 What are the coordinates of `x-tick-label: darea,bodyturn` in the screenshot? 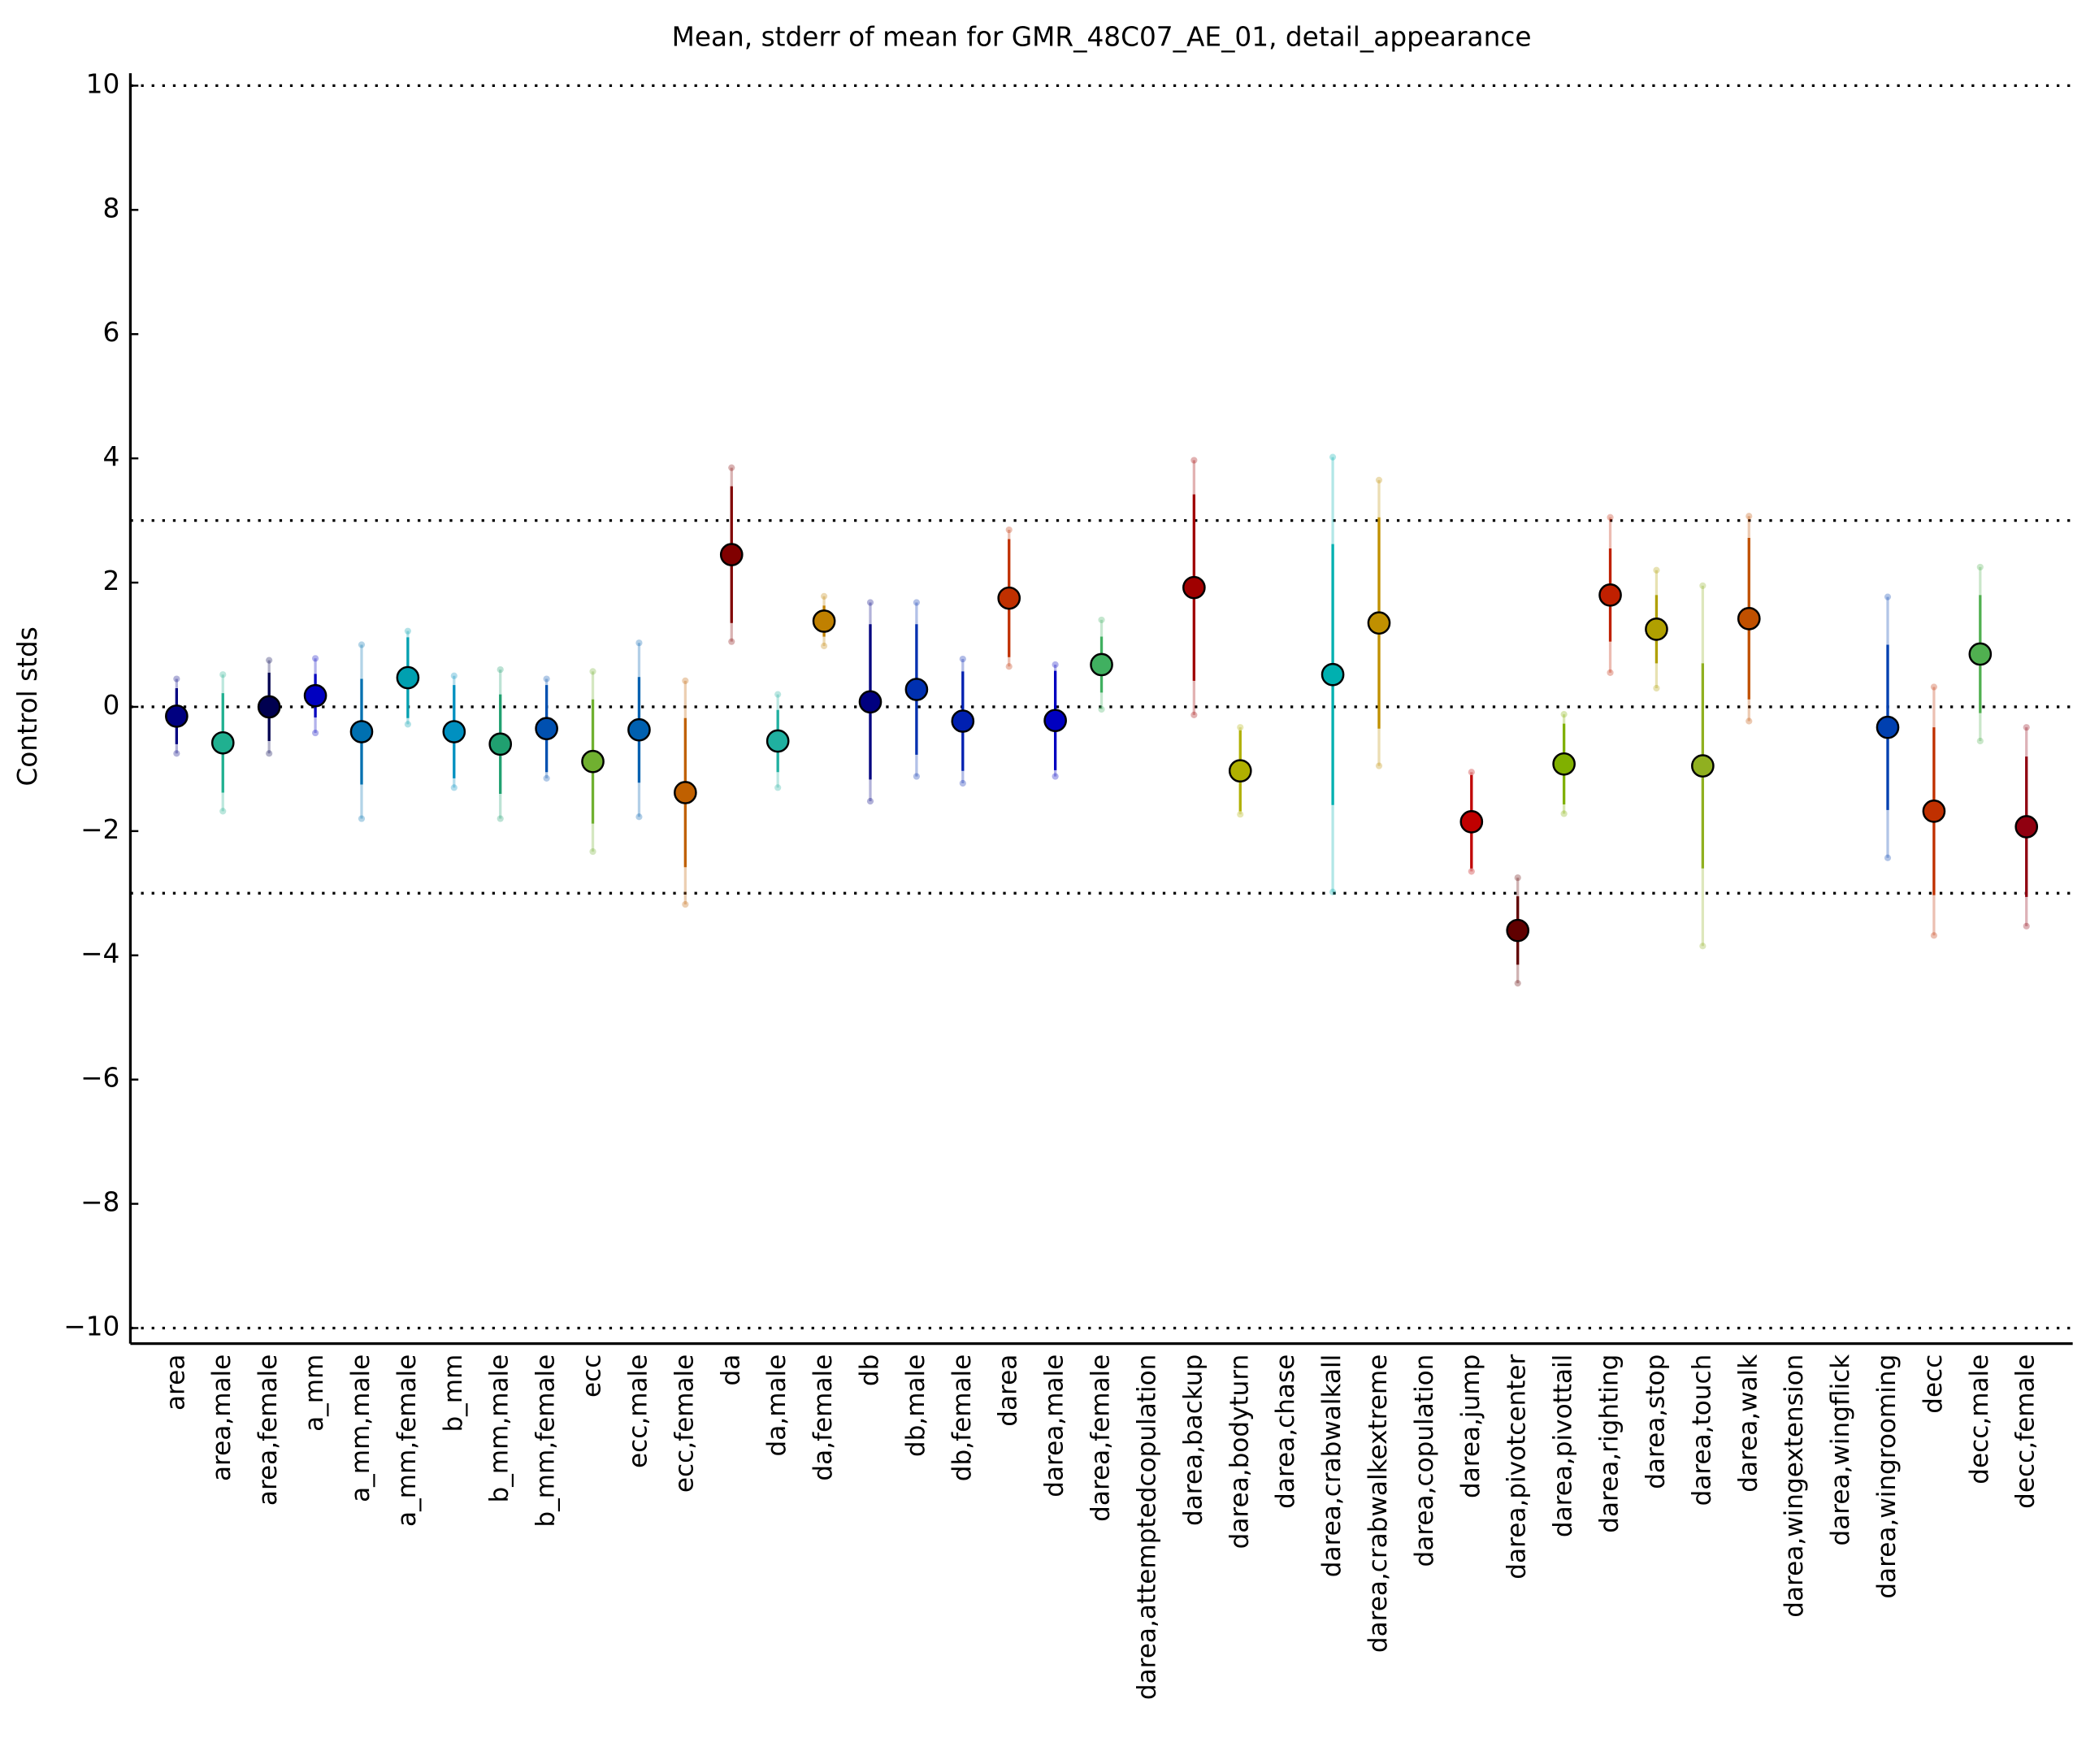 It's located at (1239, 1451).